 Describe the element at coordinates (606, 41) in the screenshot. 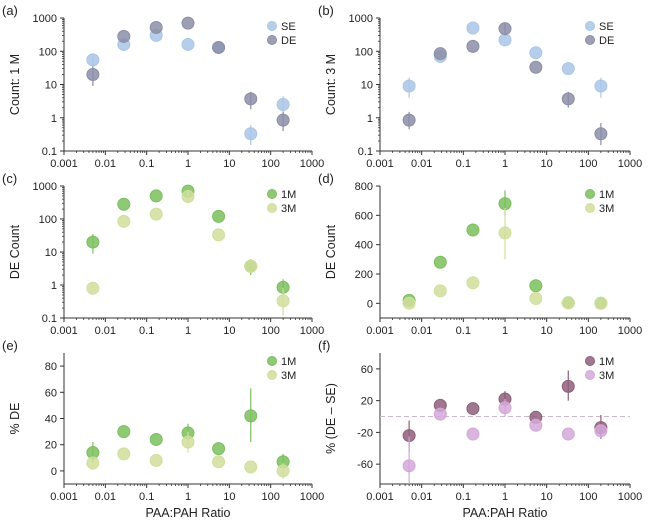

I see `legend-label: DE` at that location.